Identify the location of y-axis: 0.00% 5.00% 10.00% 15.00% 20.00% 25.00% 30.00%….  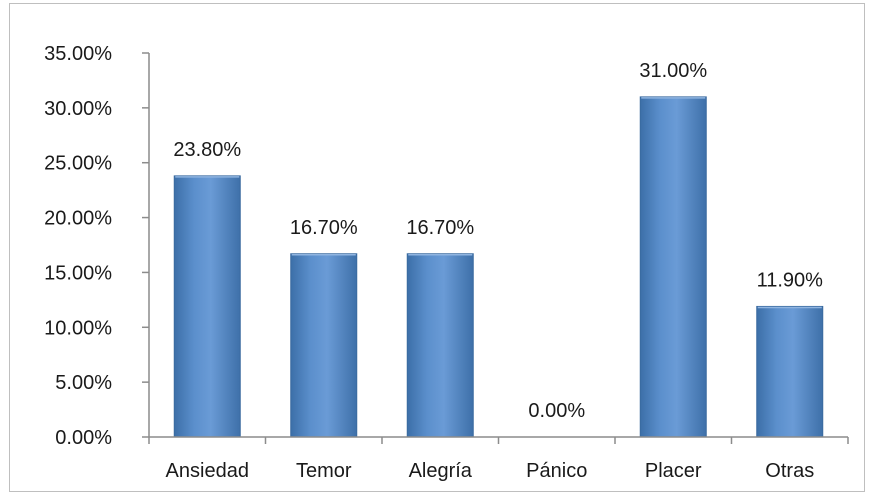
(97, 246).